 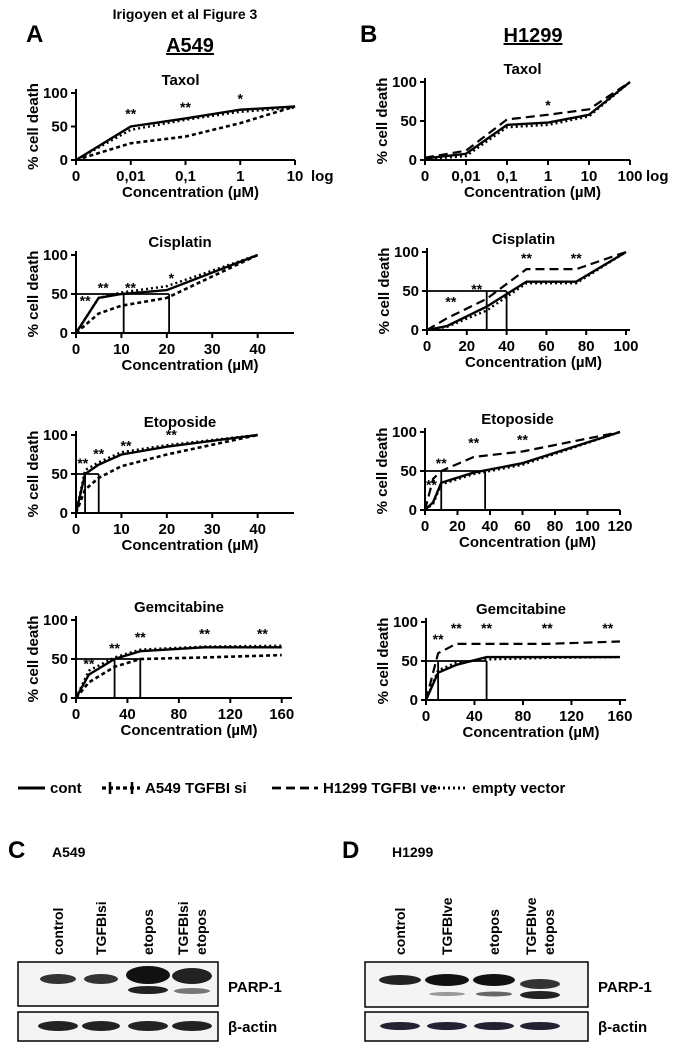 What do you see at coordinates (255, 987) in the screenshot?
I see `row-label: PARP-1` at bounding box center [255, 987].